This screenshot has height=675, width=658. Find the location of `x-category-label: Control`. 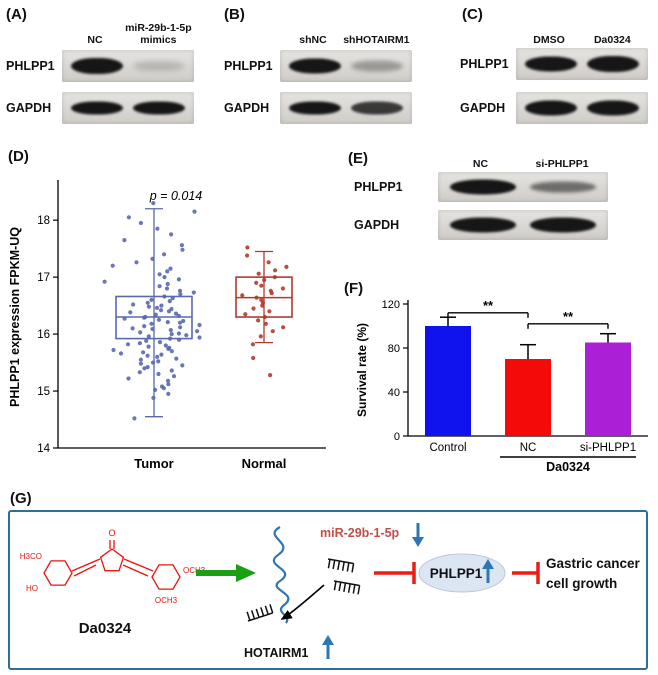

x-category-label: Control is located at coordinates (447, 448).